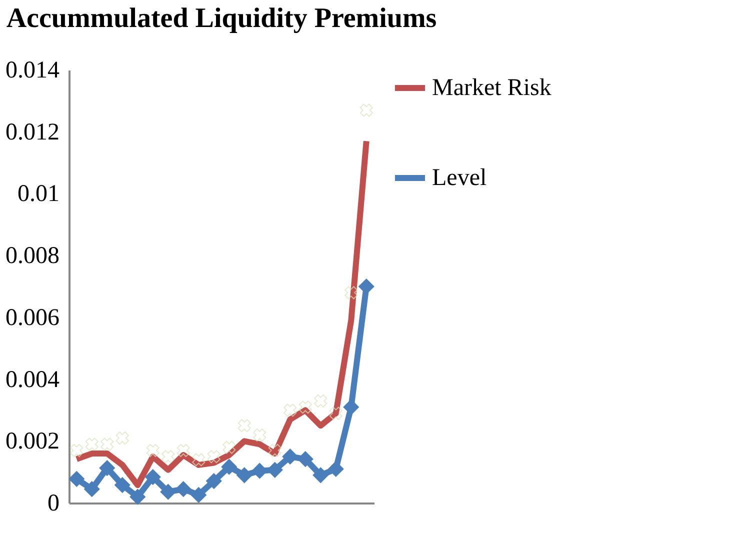 The image size is (741, 533). Describe the element at coordinates (33, 317) in the screenshot. I see `y-tick-label: 0.006` at that location.